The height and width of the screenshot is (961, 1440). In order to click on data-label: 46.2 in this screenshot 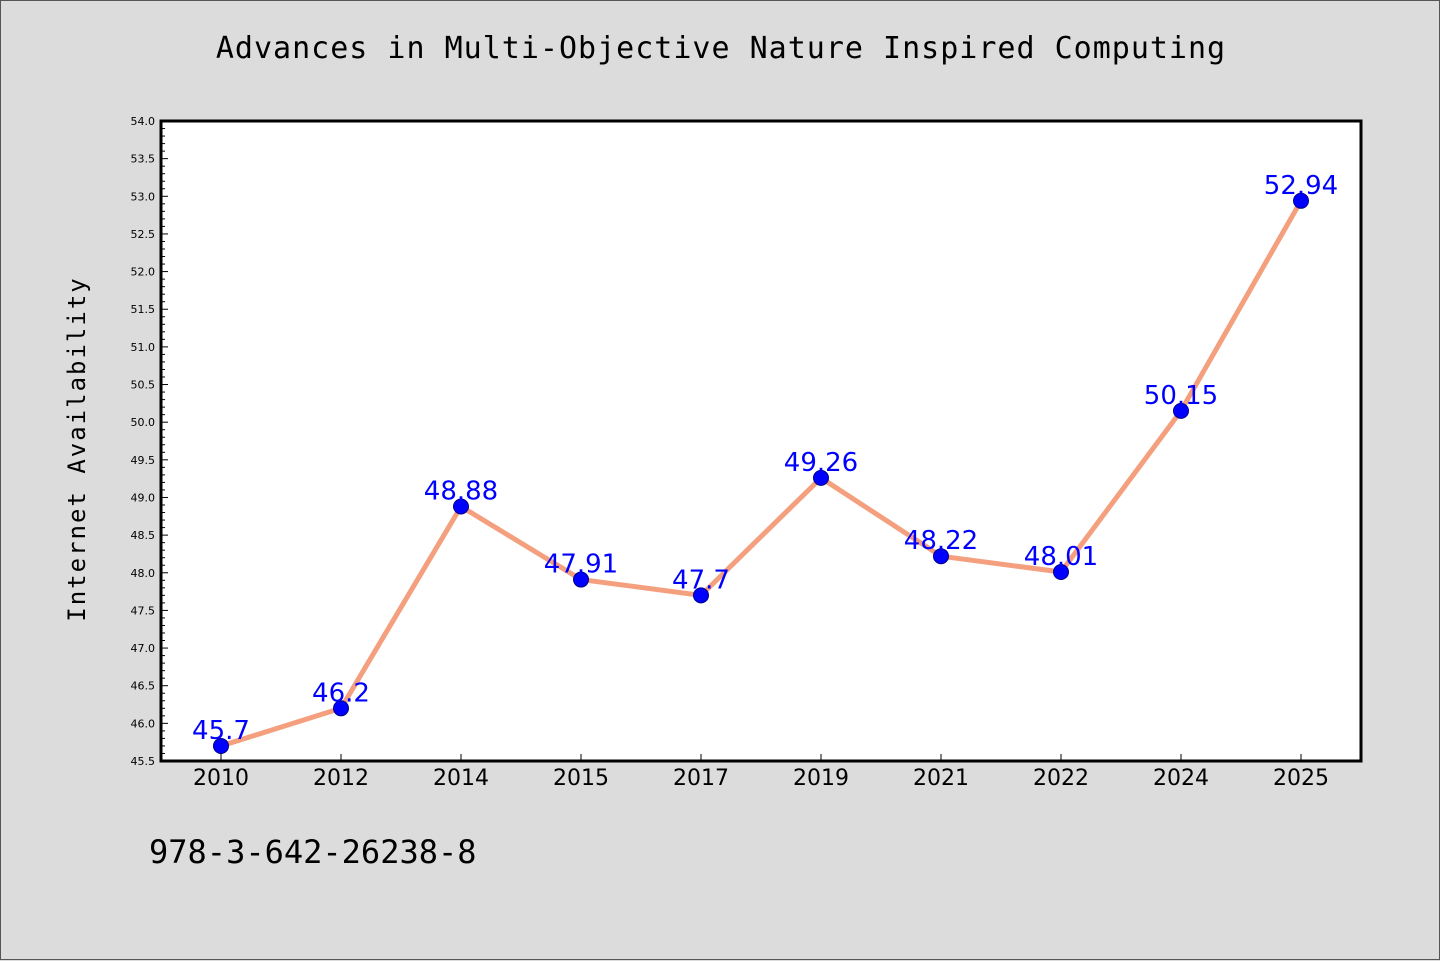, I will do `click(341, 693)`.